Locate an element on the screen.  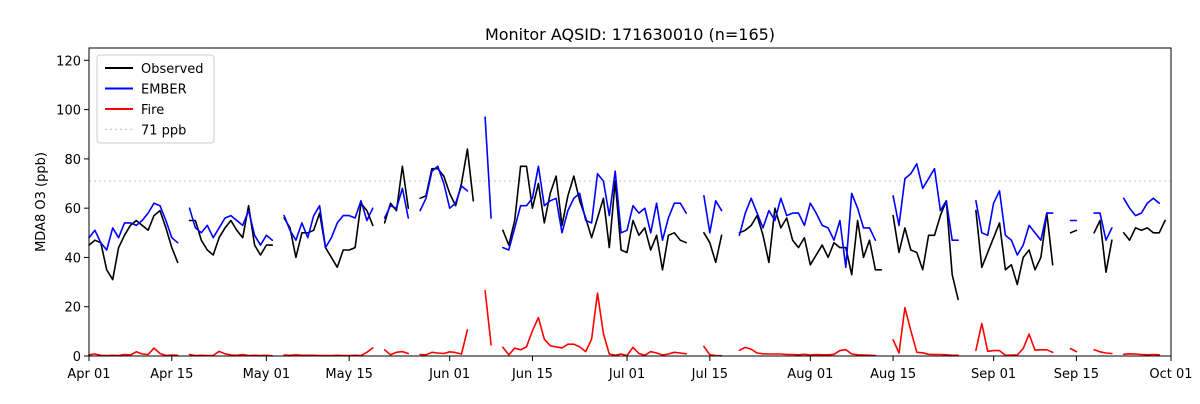
x-tick-label: May 01 is located at coordinates (267, 374).